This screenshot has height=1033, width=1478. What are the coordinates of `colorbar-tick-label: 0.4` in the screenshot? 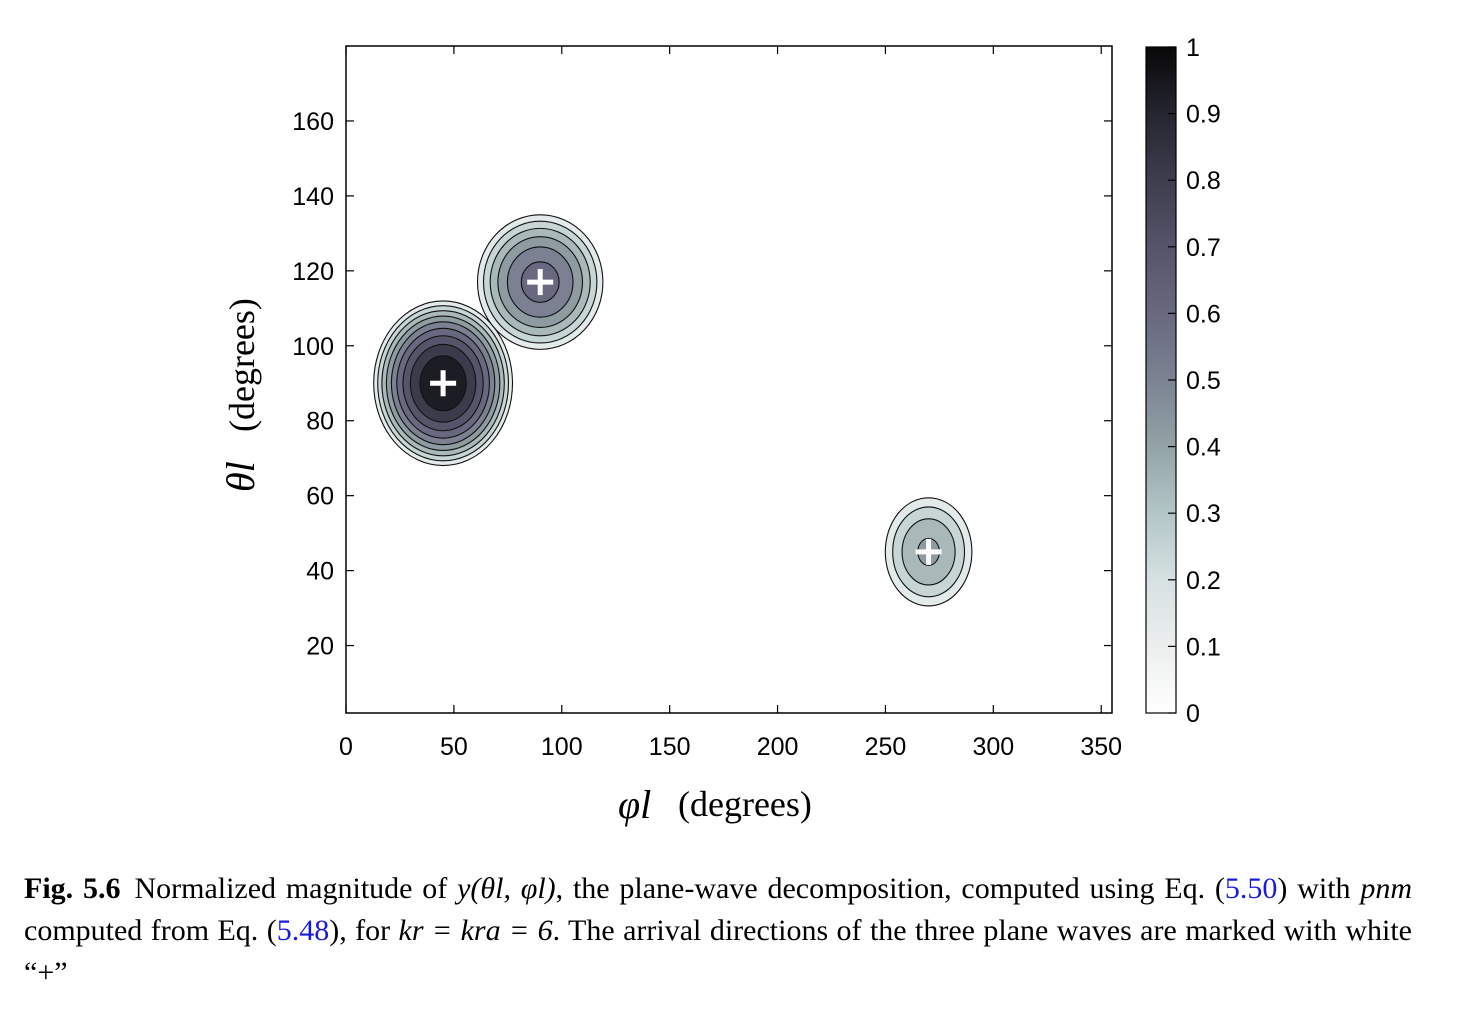 It's located at (1203, 448).